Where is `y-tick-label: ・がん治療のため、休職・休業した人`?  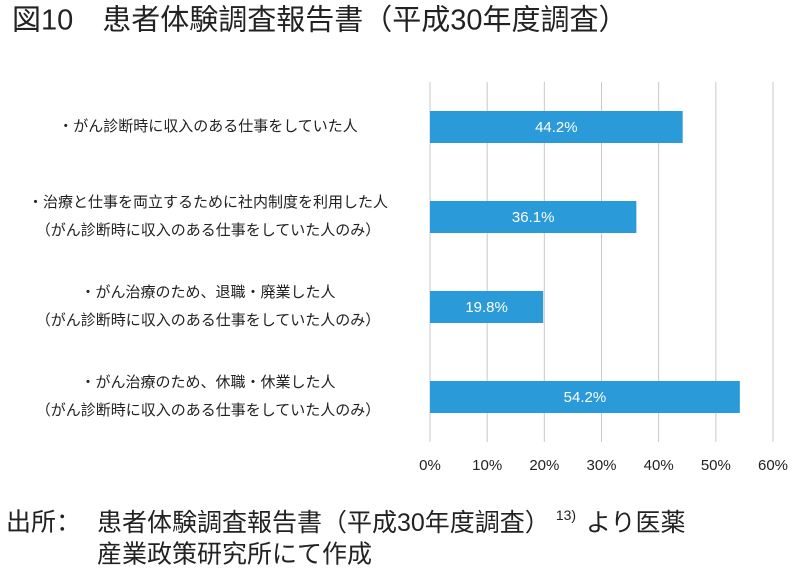 y-tick-label: ・がん治療のため、休職・休業した人 is located at coordinates (207, 382).